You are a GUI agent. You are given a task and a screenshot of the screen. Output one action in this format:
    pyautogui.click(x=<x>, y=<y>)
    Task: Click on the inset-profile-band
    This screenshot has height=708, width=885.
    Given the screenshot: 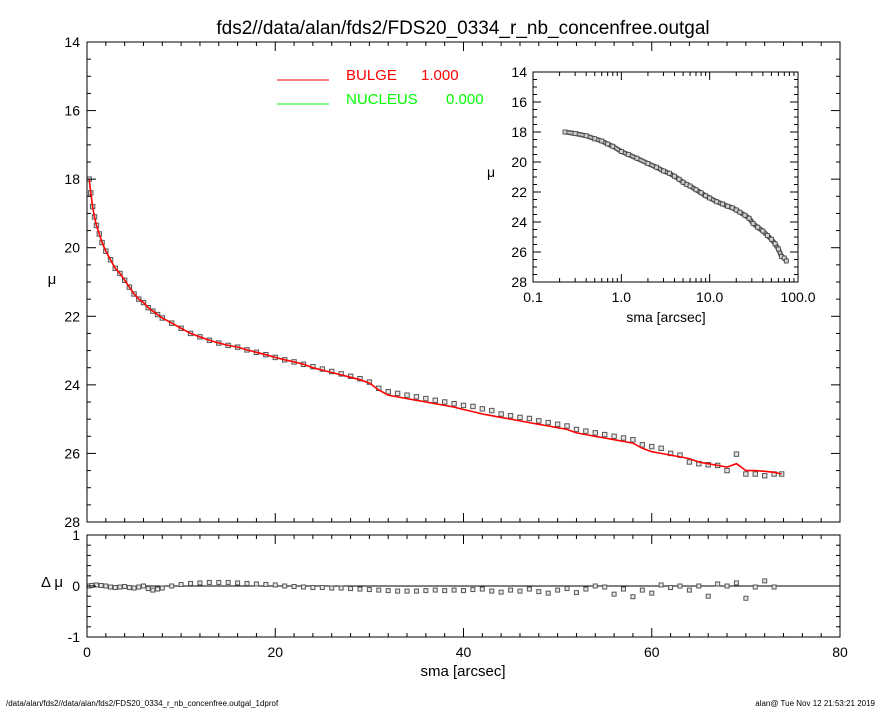 What is the action you would take?
    pyautogui.click(x=675, y=196)
    